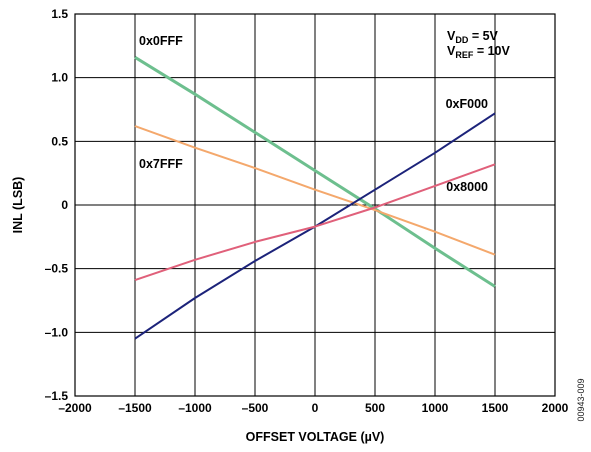 The image size is (591, 452). What do you see at coordinates (478, 52) in the screenshot?
I see `condition-vref: VREF = 10V` at bounding box center [478, 52].